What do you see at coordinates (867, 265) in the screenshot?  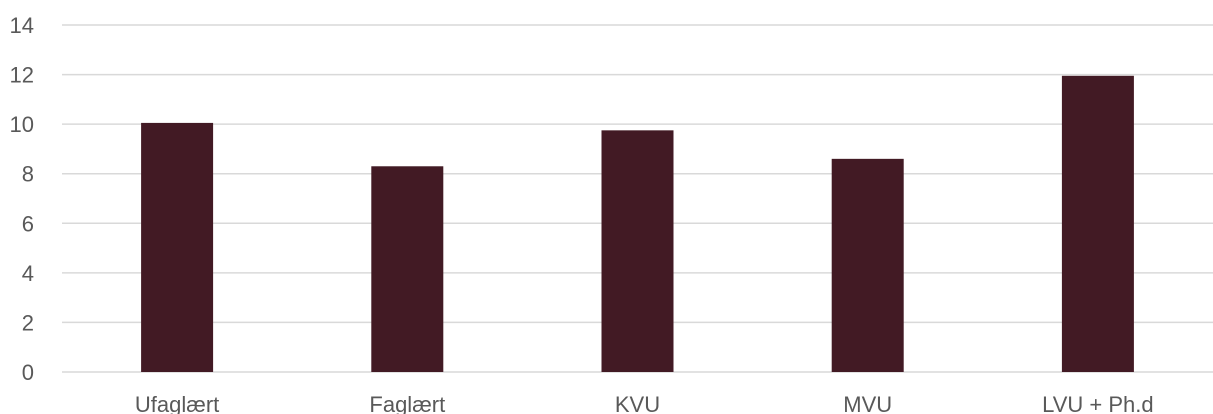 I see `bar-mvu` at bounding box center [867, 265].